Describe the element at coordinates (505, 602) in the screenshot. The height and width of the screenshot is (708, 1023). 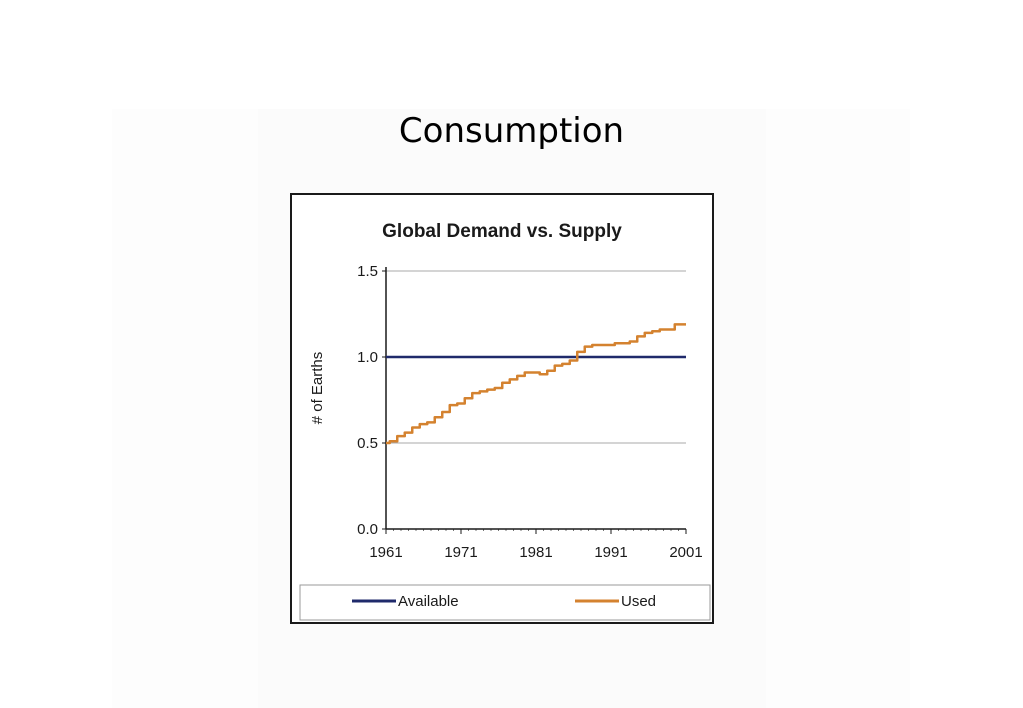
I see `legend: Available Used` at that location.